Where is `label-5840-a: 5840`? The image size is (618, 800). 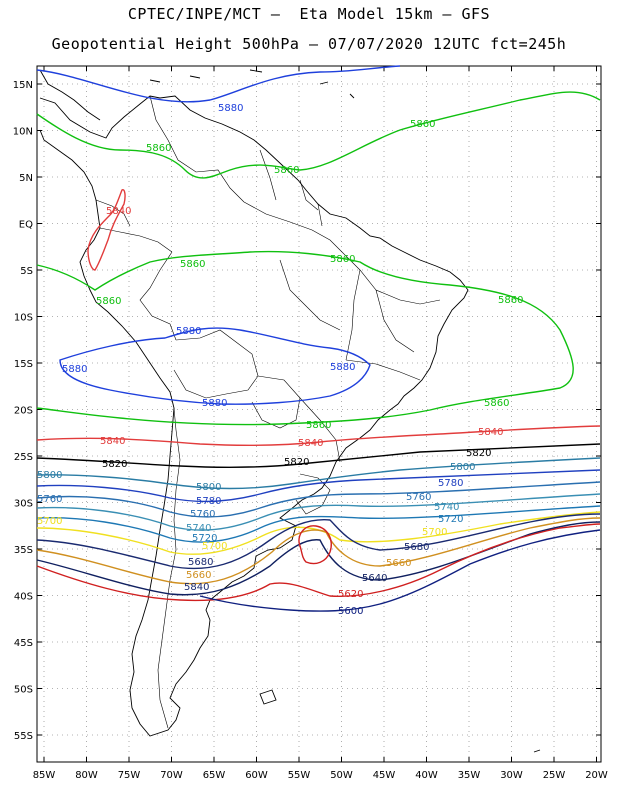
label-5840-a: 5840 is located at coordinates (118, 211).